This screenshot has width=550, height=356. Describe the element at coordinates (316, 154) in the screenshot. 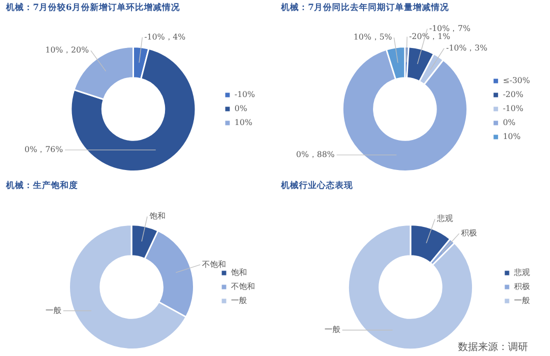

I see `data-label: 0%，88%` at that location.